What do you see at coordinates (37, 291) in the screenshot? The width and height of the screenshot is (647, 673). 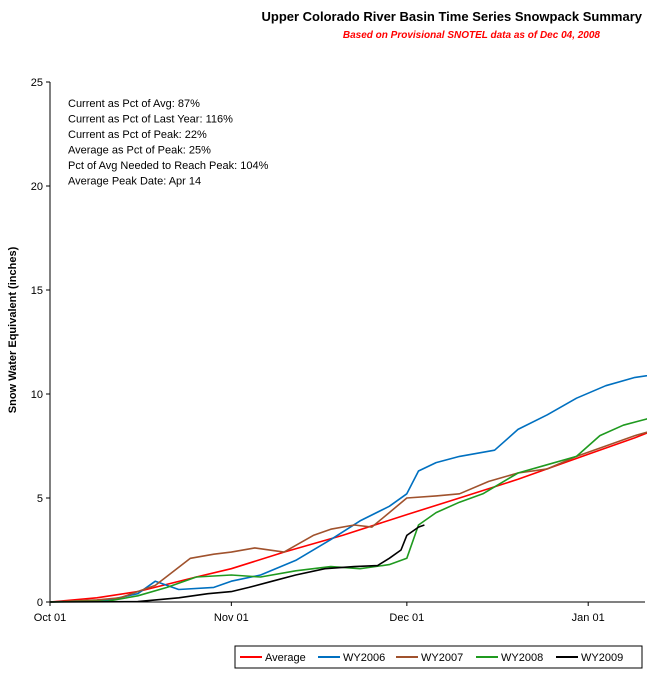 I see `y-tick-label: 15` at bounding box center [37, 291].